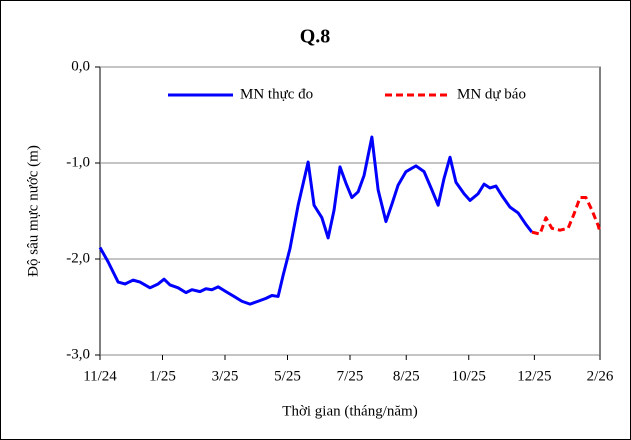 This screenshot has height=440, width=631. Describe the element at coordinates (534, 376) in the screenshot. I see `x-tick-label: 12/25` at that location.